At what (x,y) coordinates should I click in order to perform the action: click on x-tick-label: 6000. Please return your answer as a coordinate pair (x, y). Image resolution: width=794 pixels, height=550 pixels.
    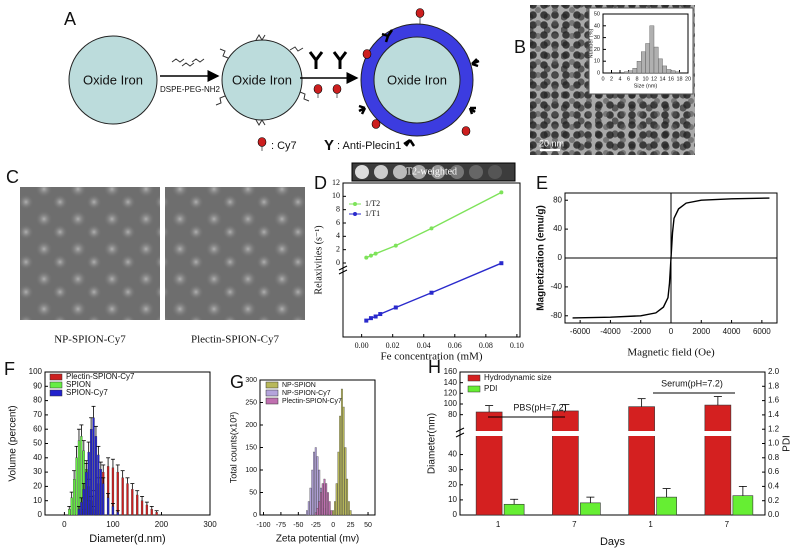
    Looking at the image, I should click on (762, 331).